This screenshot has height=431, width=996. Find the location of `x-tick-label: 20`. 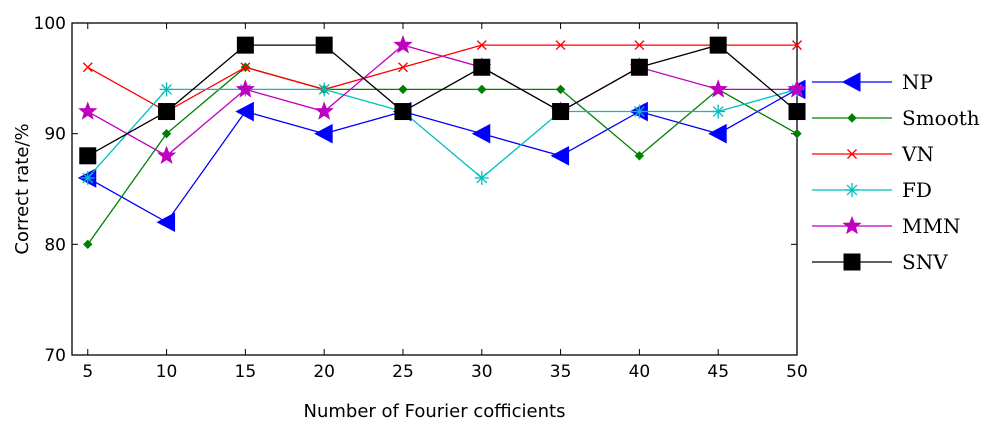

x-tick-label: 20 is located at coordinates (324, 372).